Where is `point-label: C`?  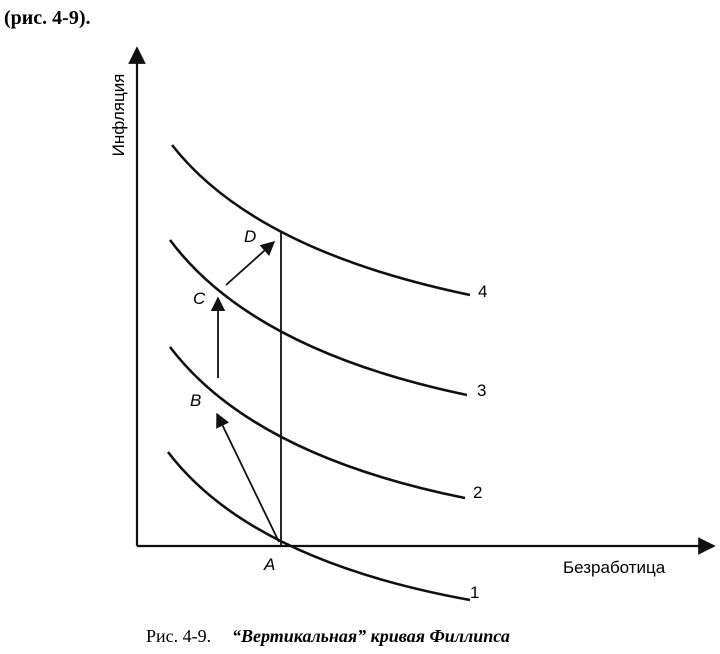 point-label: C is located at coordinates (199, 298).